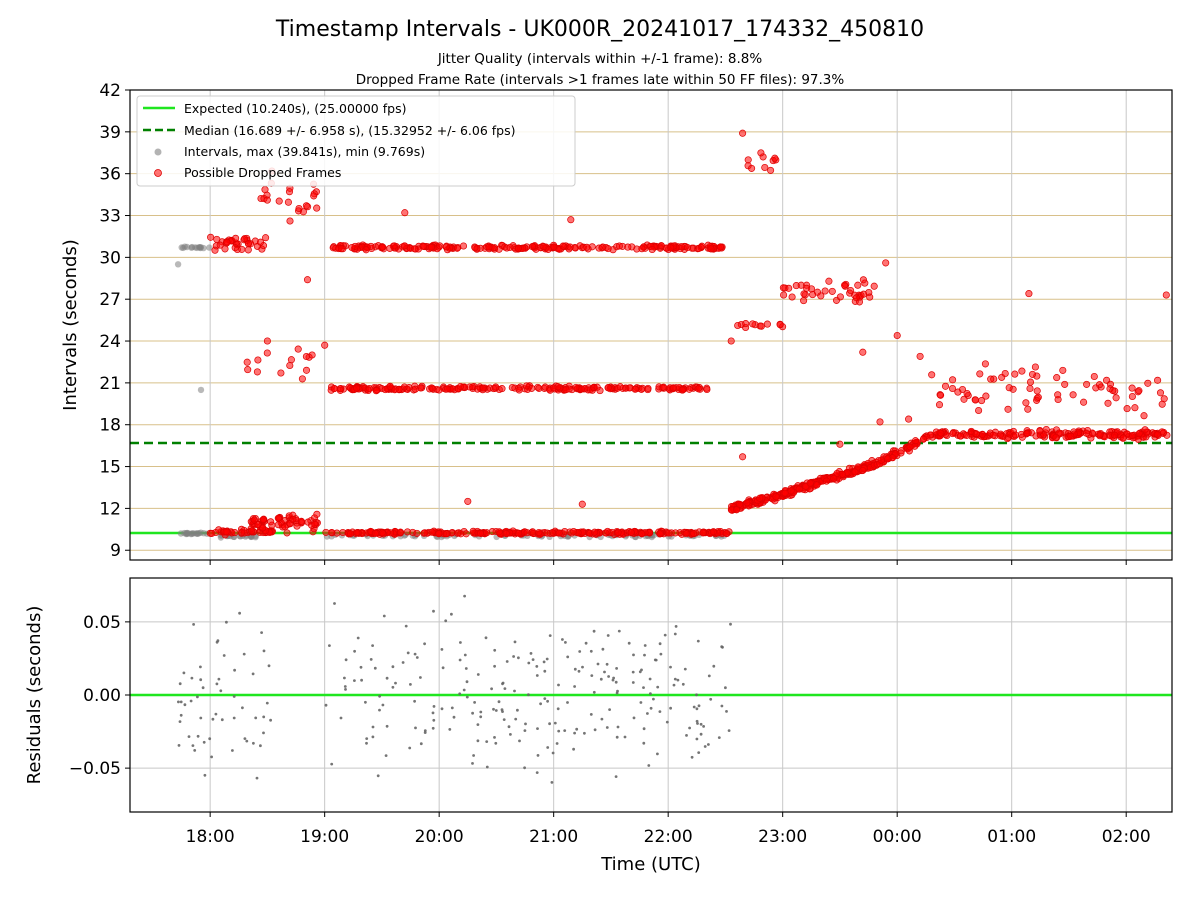  What do you see at coordinates (782, 837) in the screenshot?
I see `x-tick-label: 23:00` at bounding box center [782, 837].